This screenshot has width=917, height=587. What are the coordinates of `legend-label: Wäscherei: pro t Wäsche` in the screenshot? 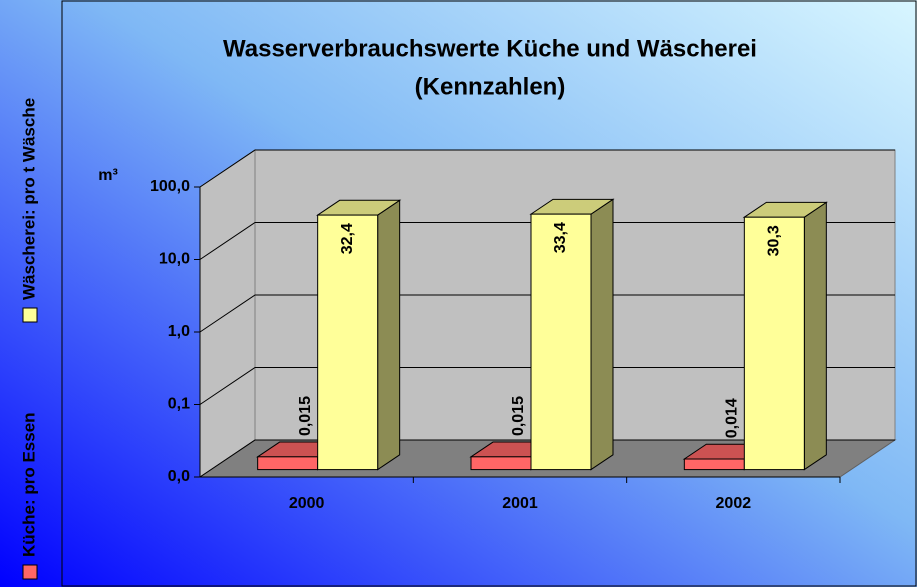 It's located at (28, 199).